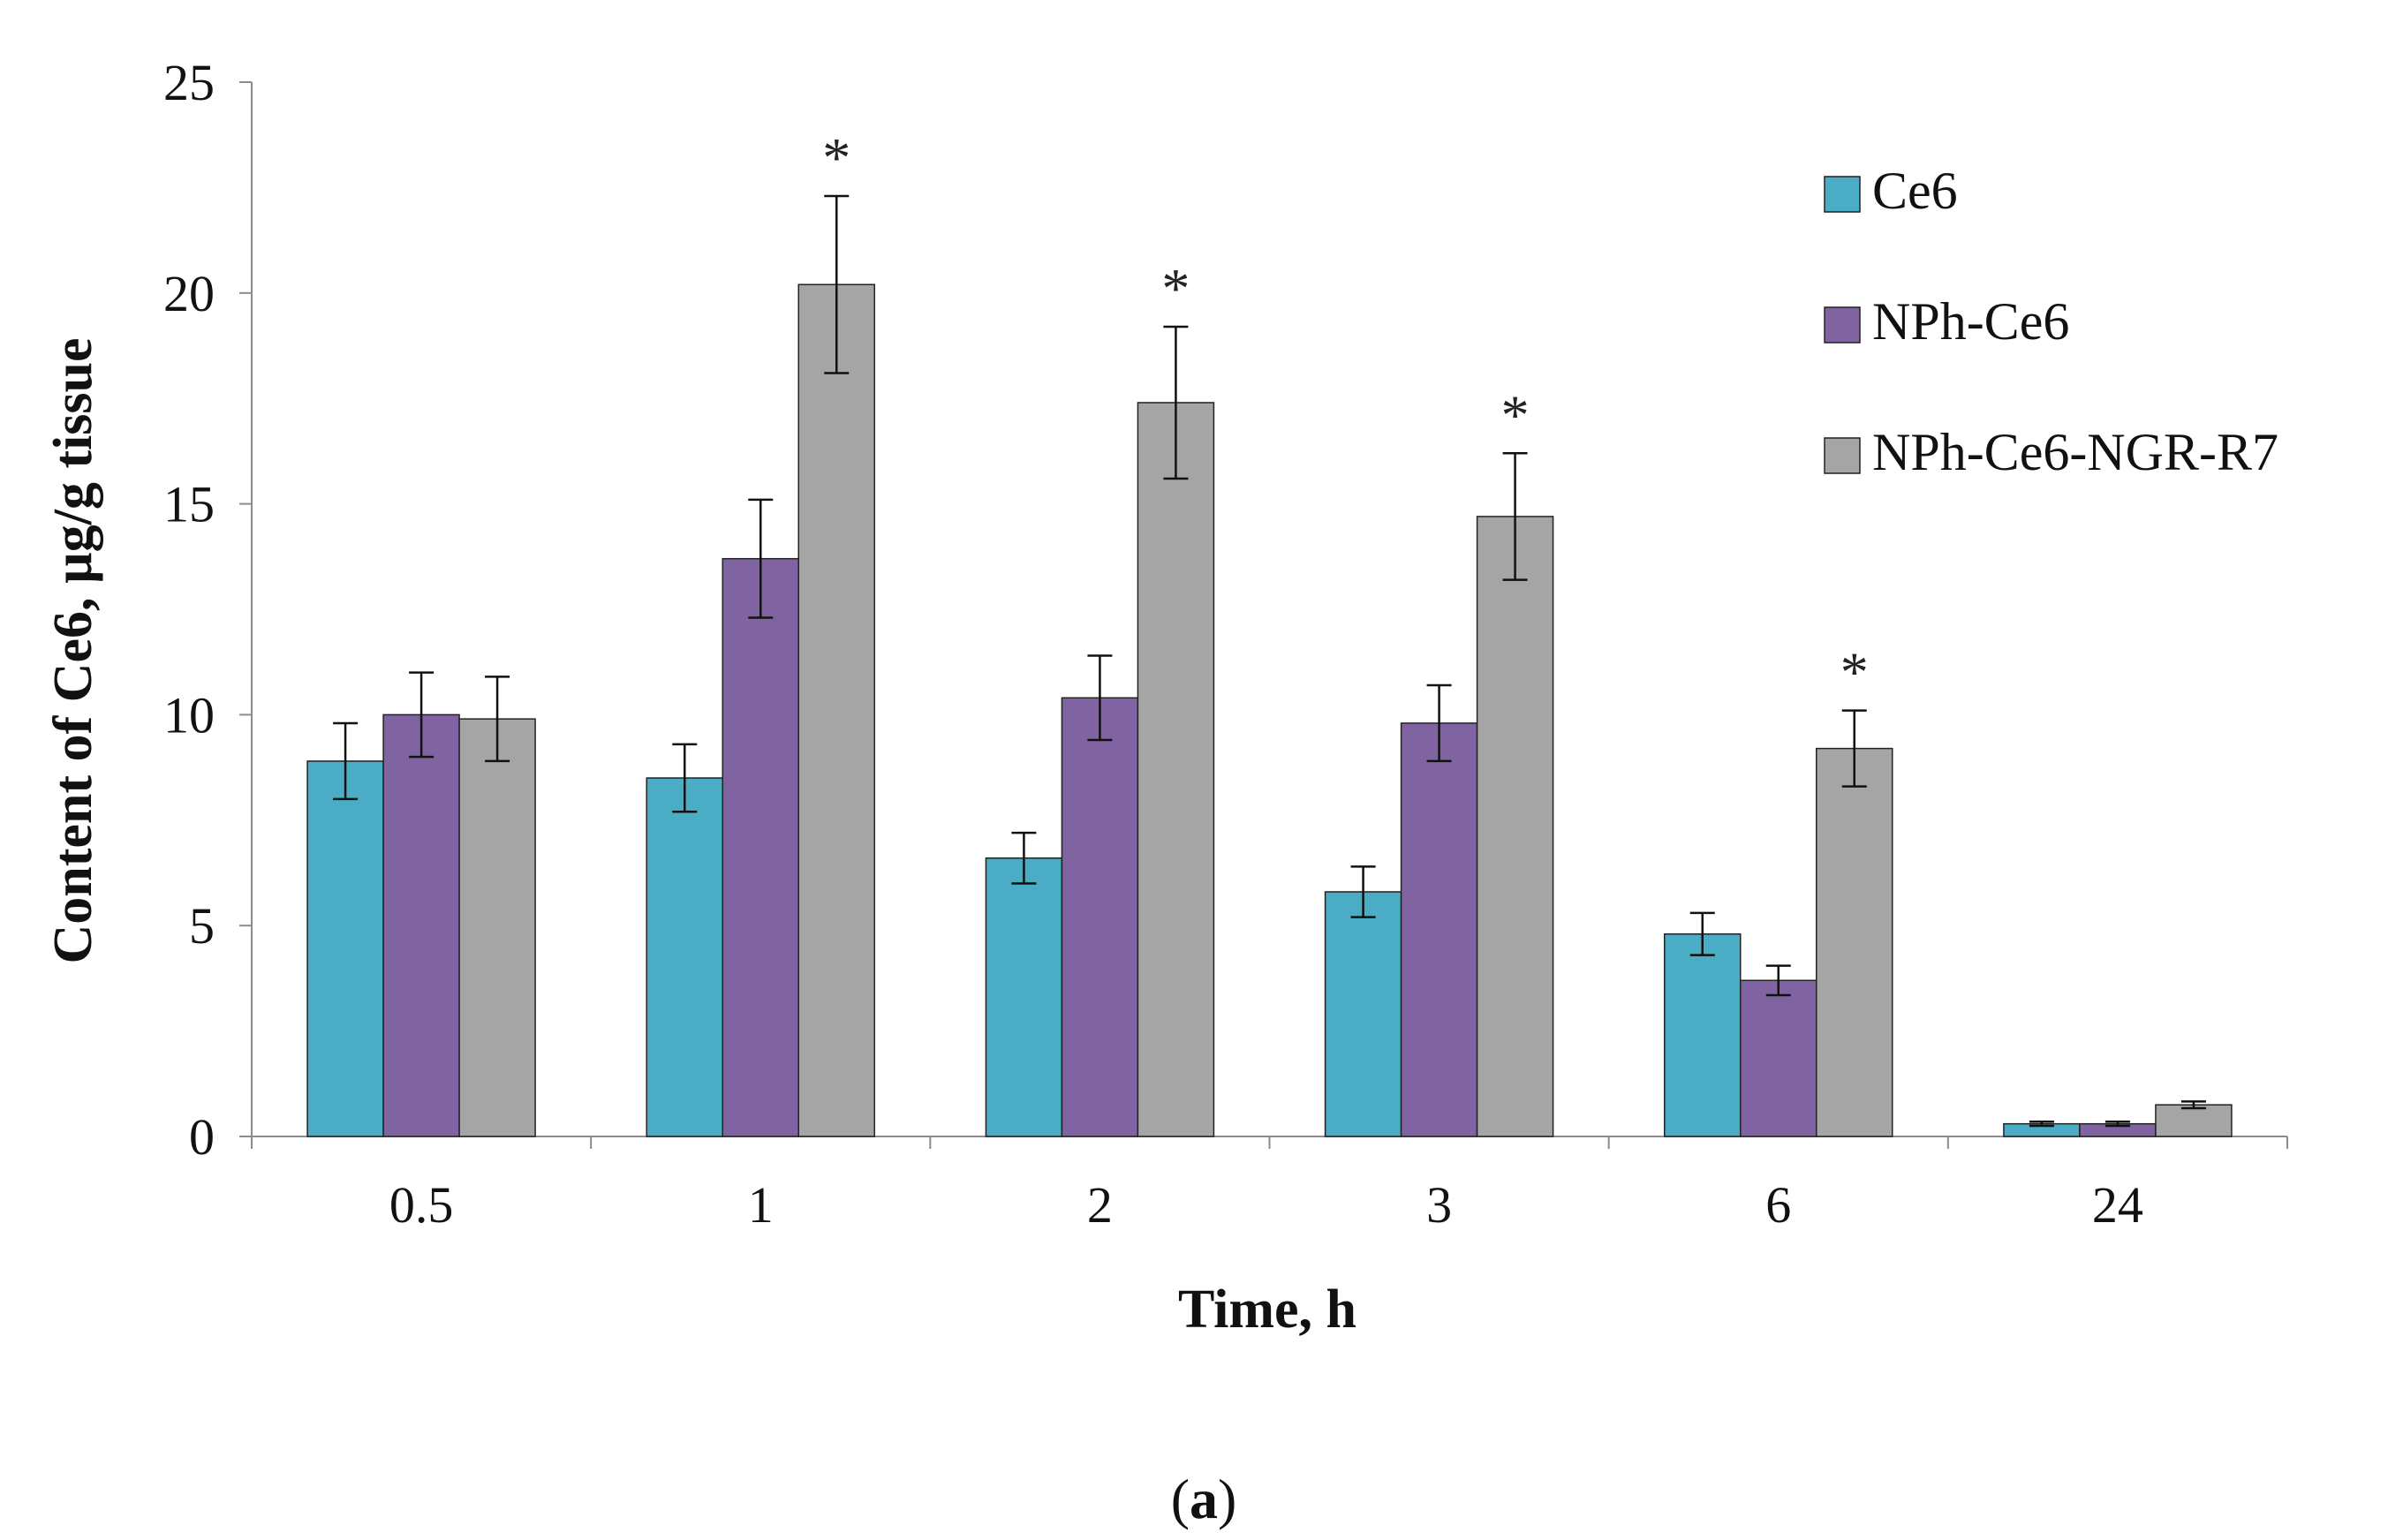  Describe the element at coordinates (189, 715) in the screenshot. I see `y-tick-label: 10` at that location.